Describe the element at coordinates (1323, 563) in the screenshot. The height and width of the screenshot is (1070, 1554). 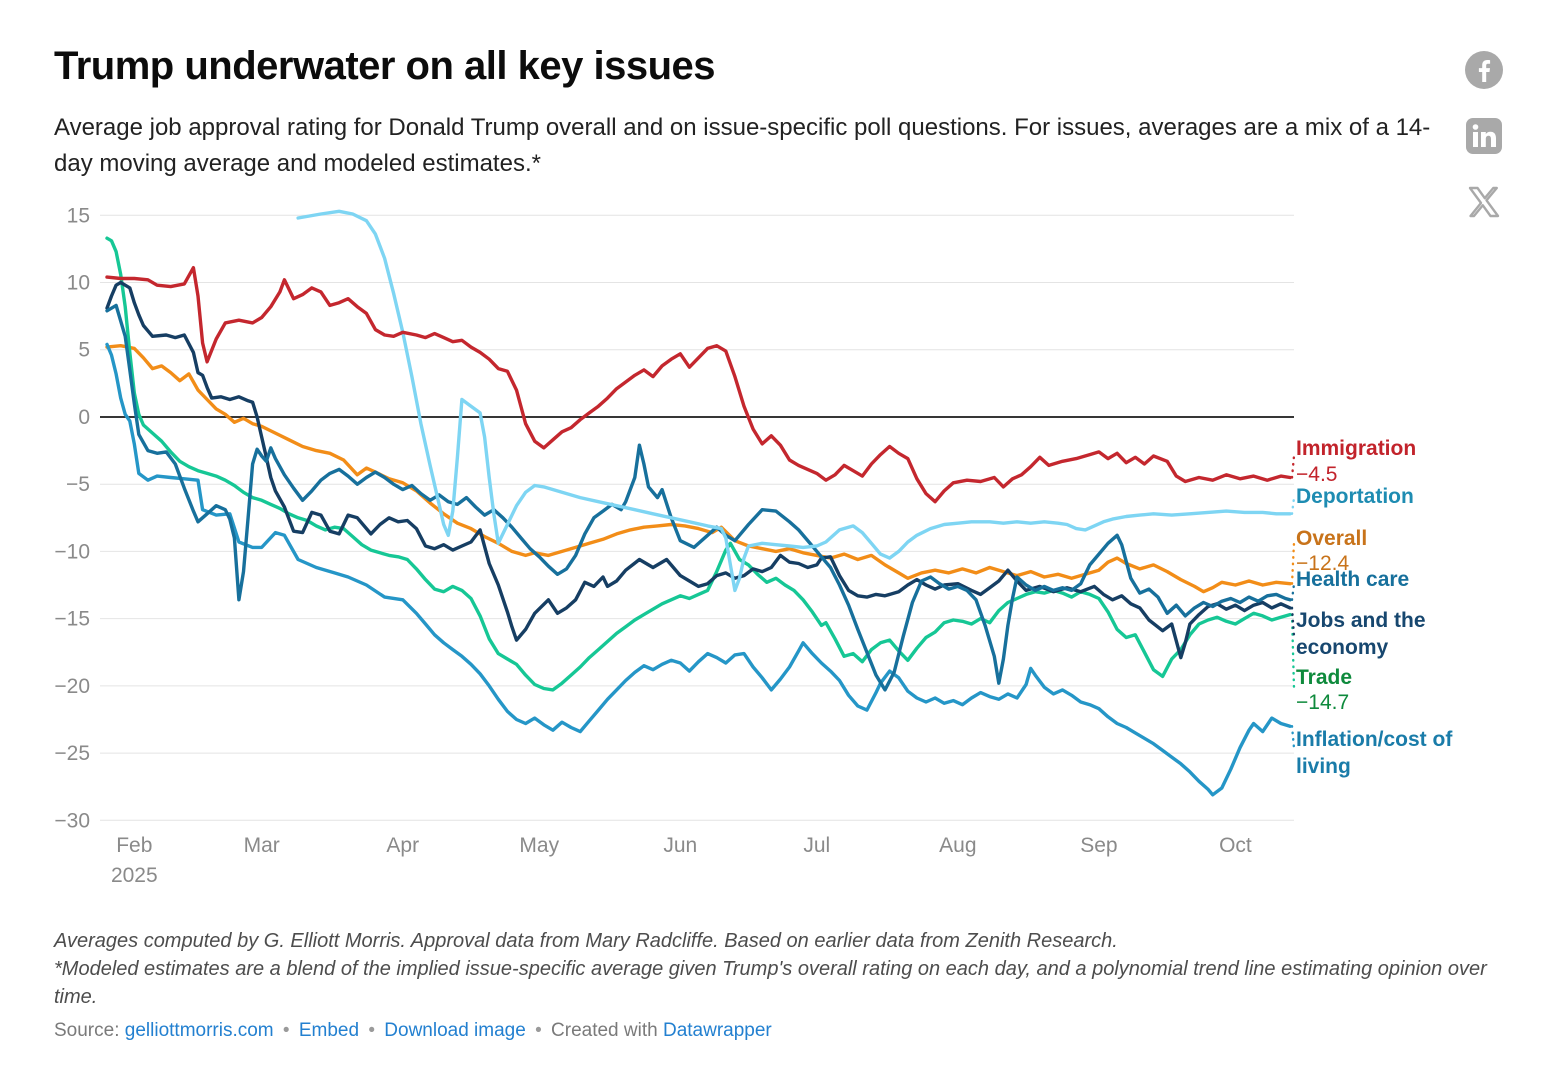
I see `series-value-overall: −12.4` at that location.